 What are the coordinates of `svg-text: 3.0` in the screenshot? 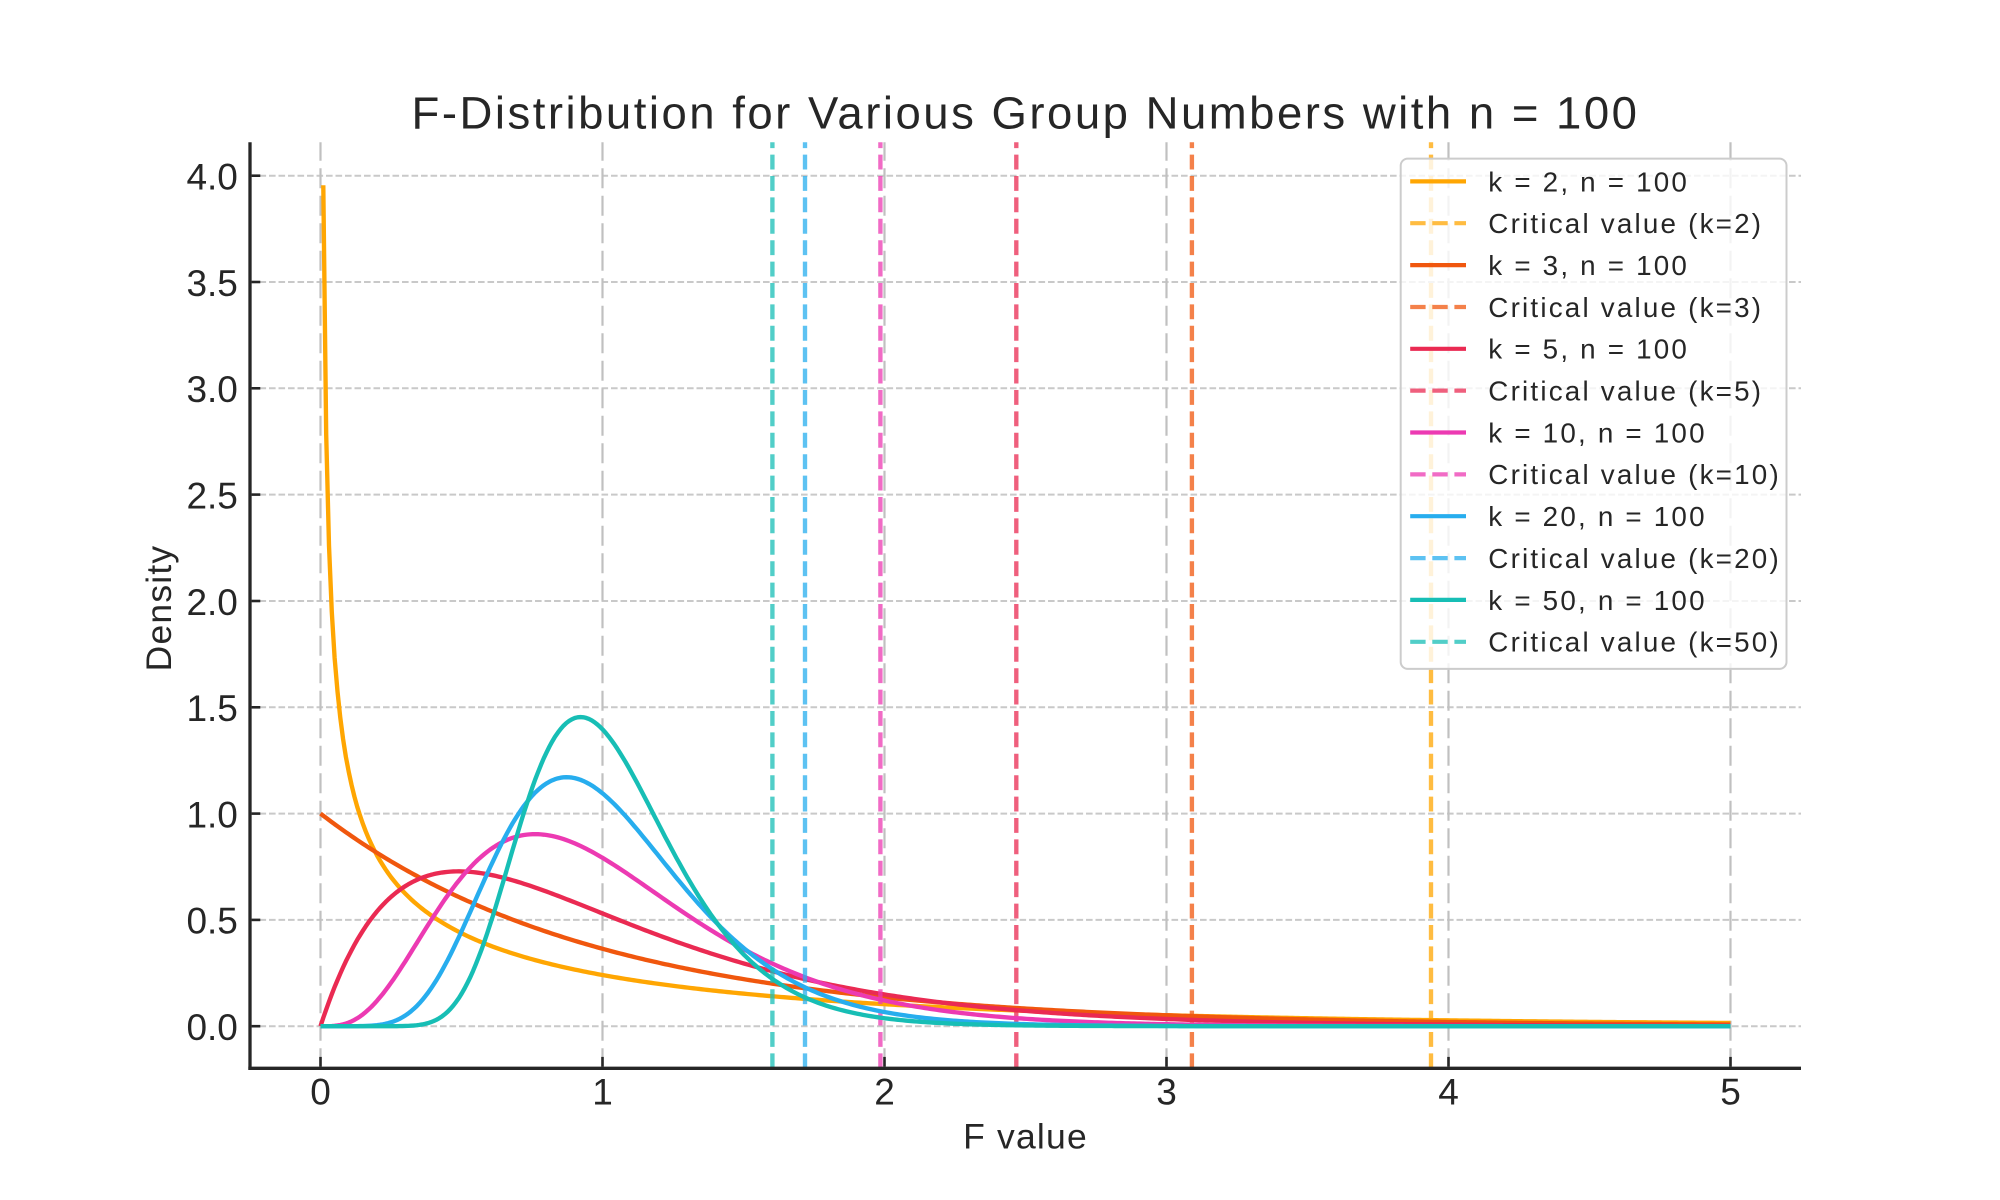 It's located at (211, 389).